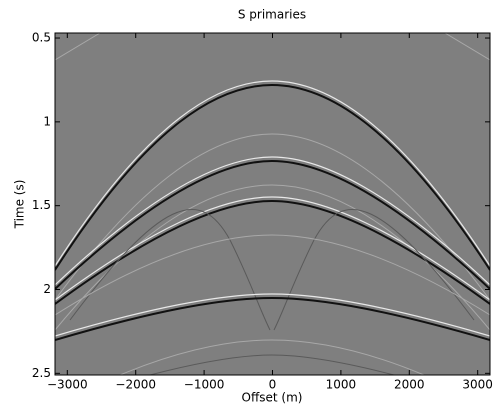 Image resolution: width=495 pixels, height=410 pixels. Describe the element at coordinates (41, 205) in the screenshot. I see `y-tick-label: 1.5` at that location.